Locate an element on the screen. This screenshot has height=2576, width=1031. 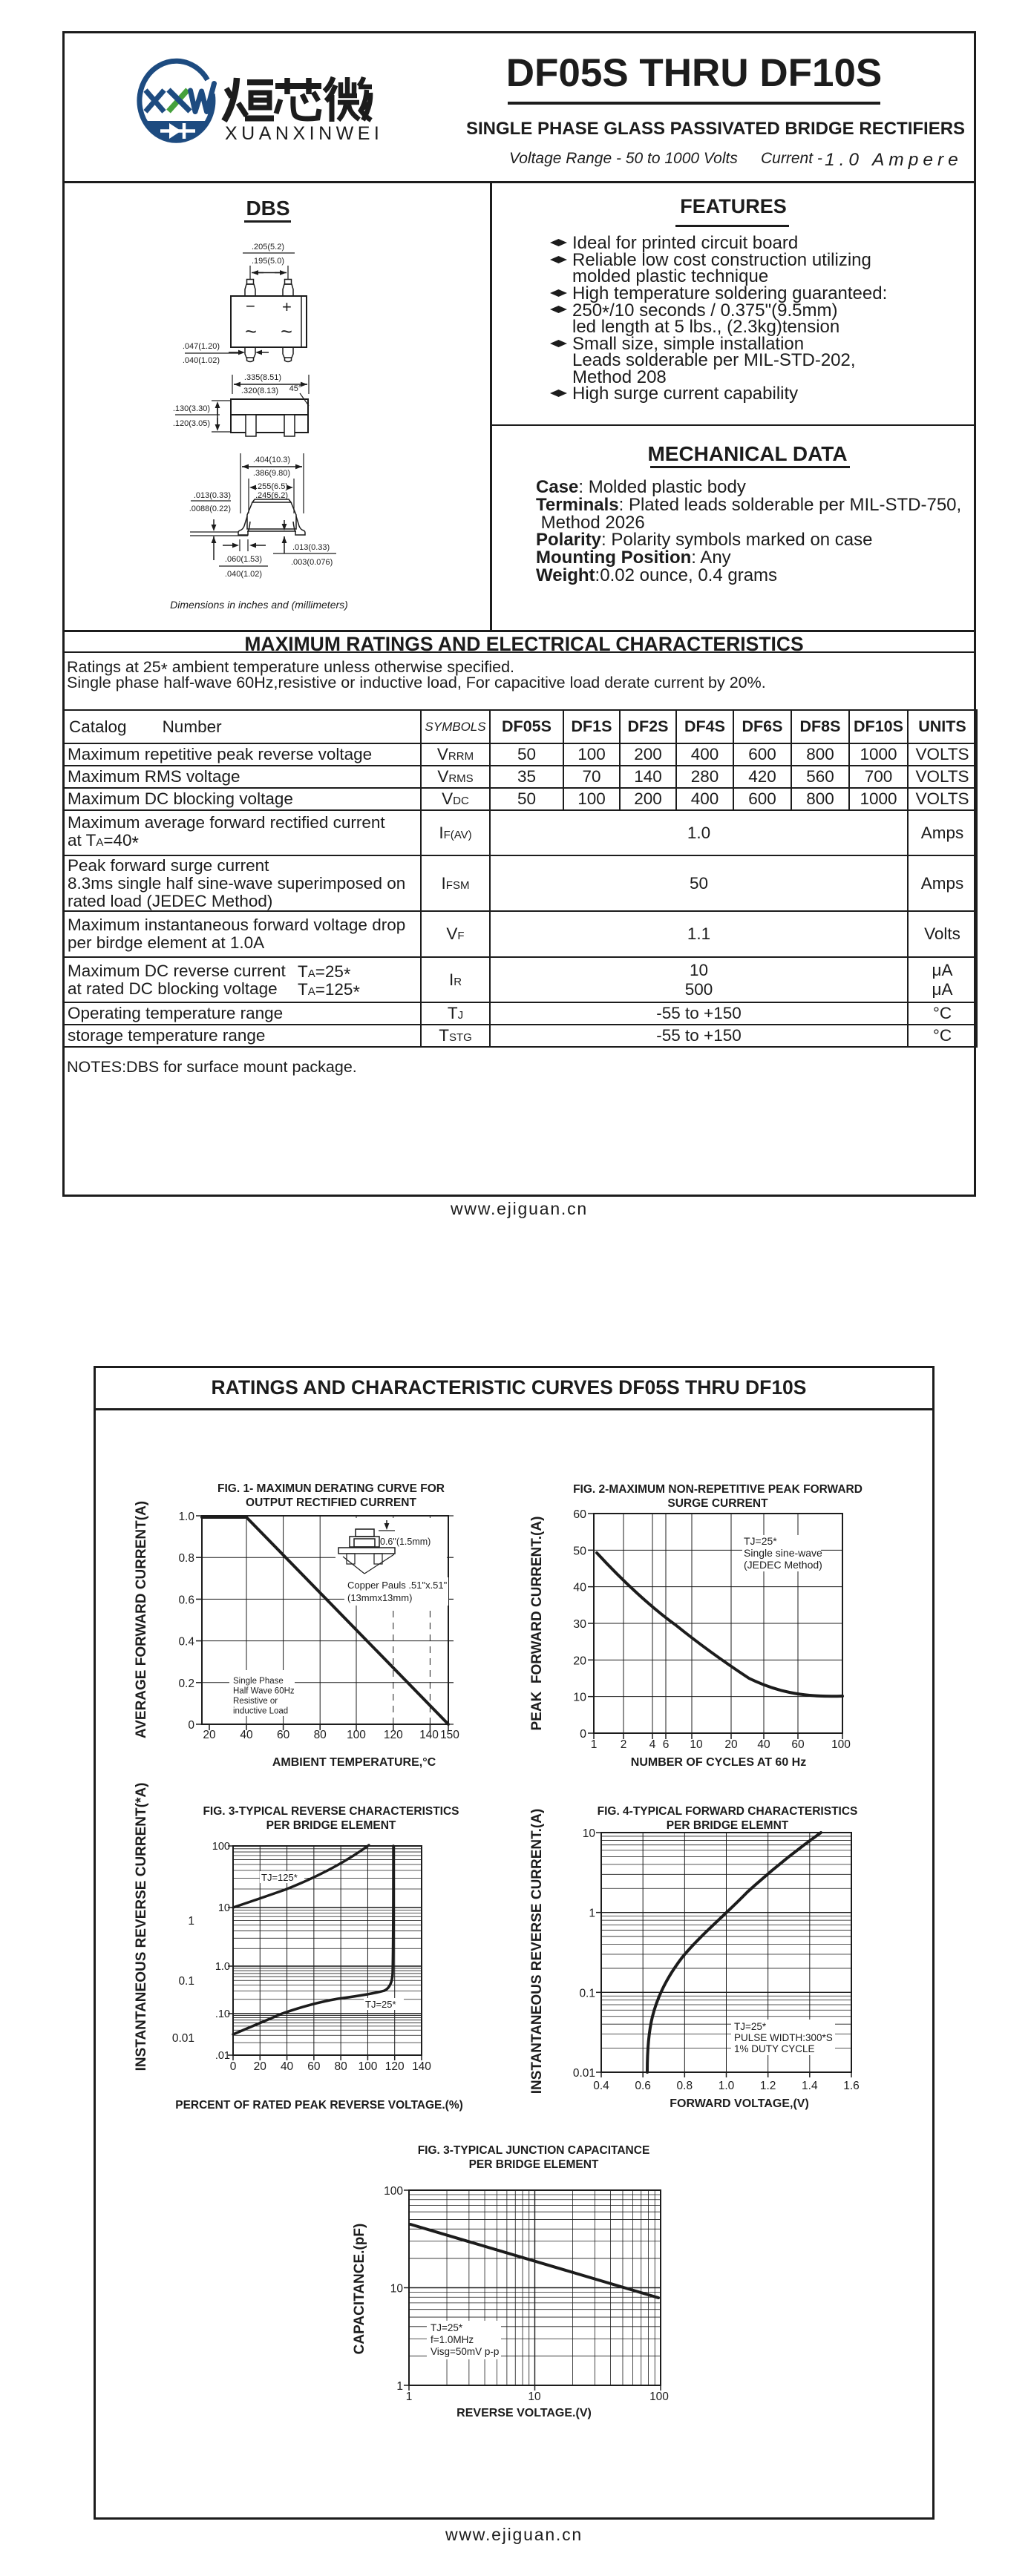
svg-text: .10 is located at coordinates (222, 2014).